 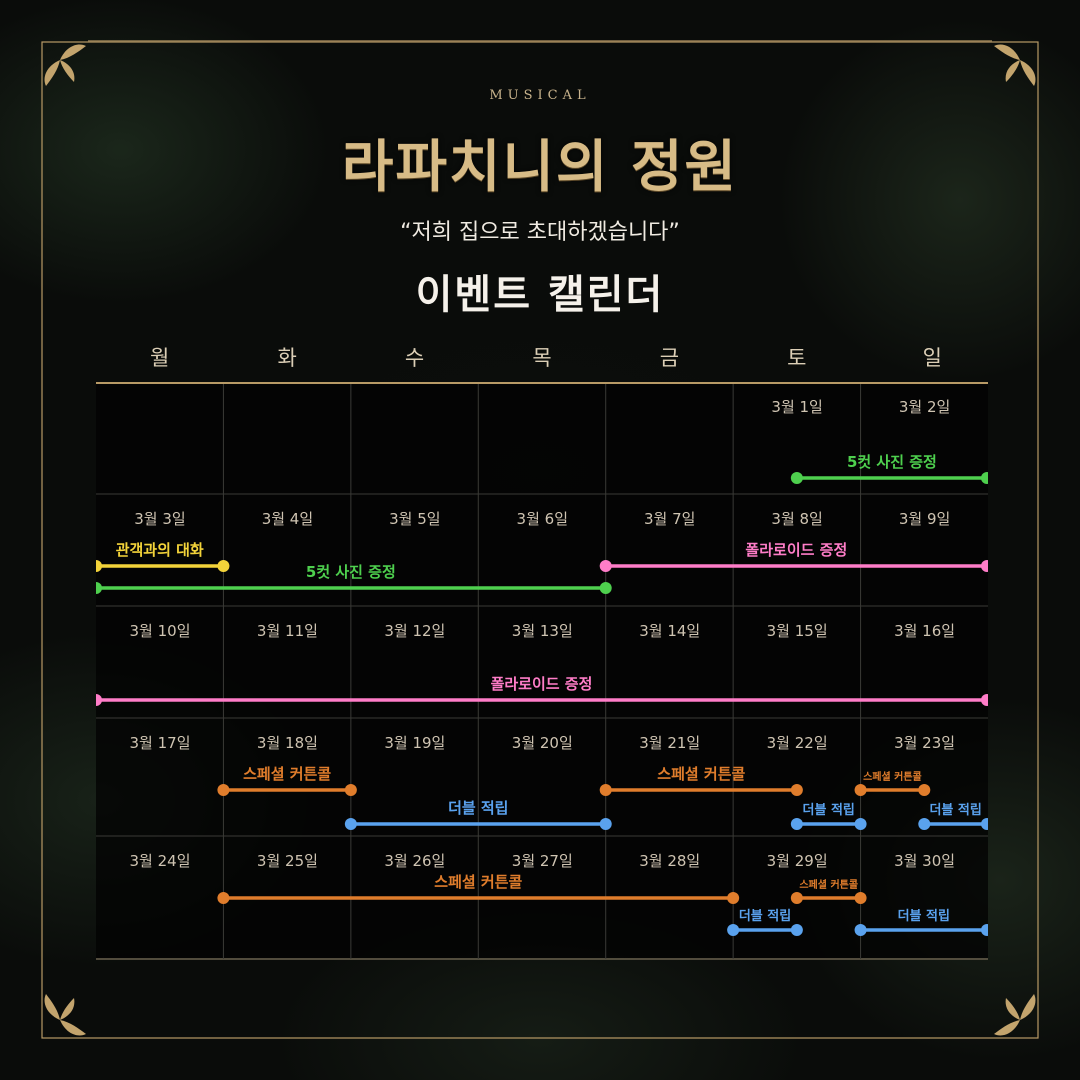 I want to click on date-cell-label: 3월 2일, so click(x=924, y=407).